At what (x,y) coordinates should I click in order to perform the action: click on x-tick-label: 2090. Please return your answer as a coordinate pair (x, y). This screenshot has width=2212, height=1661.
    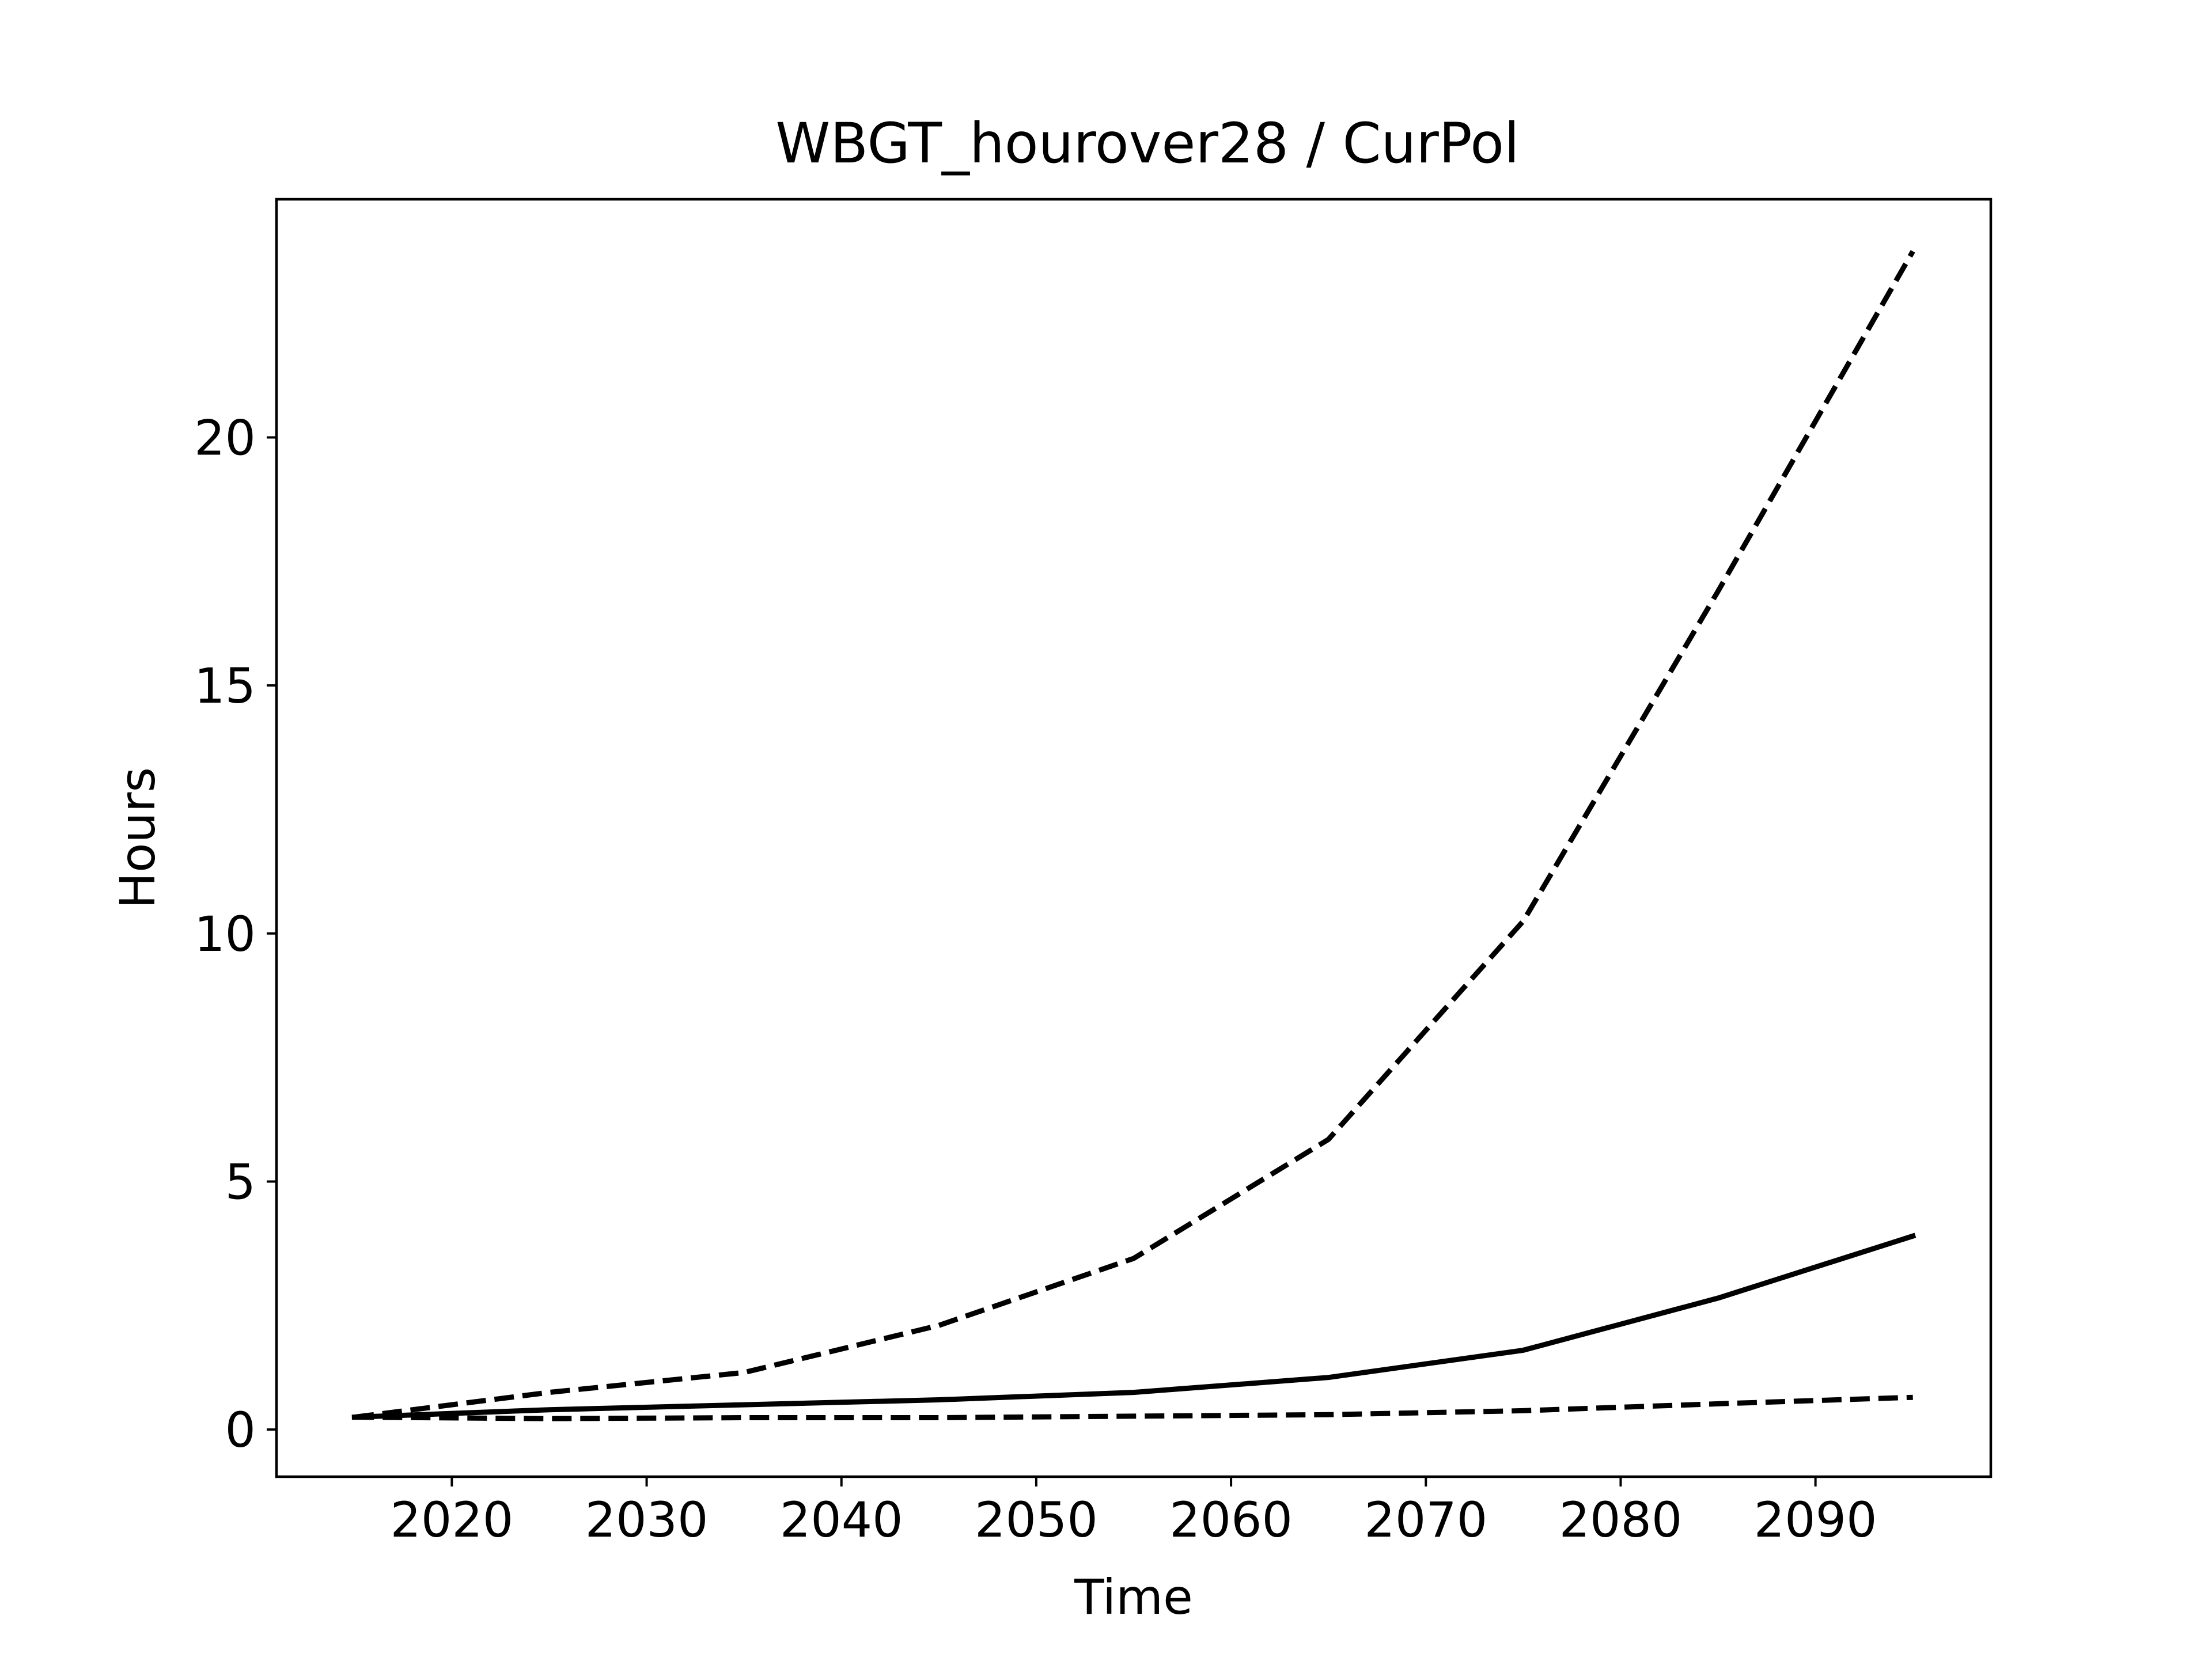
    Looking at the image, I should click on (1815, 1520).